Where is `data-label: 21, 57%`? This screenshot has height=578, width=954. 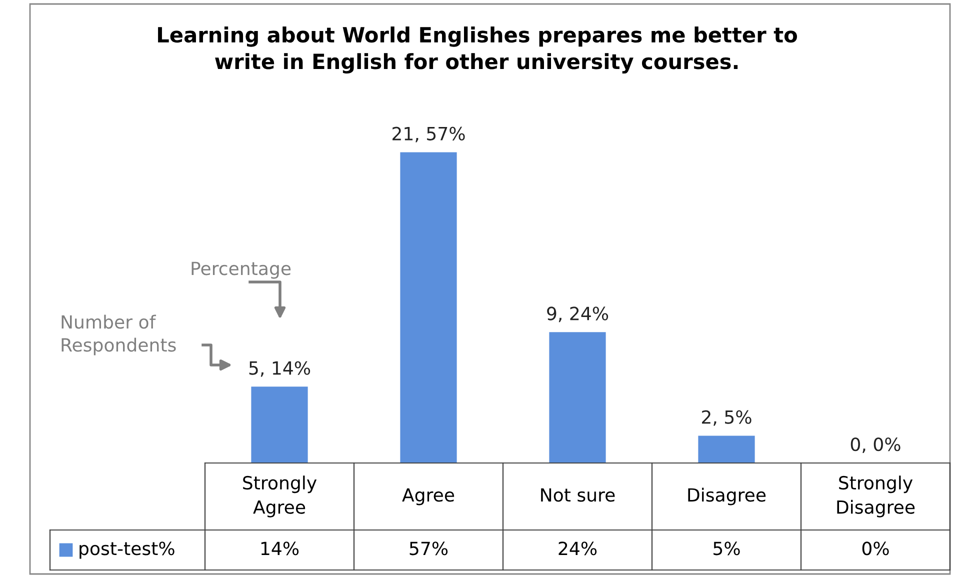 data-label: 21, 57% is located at coordinates (428, 134).